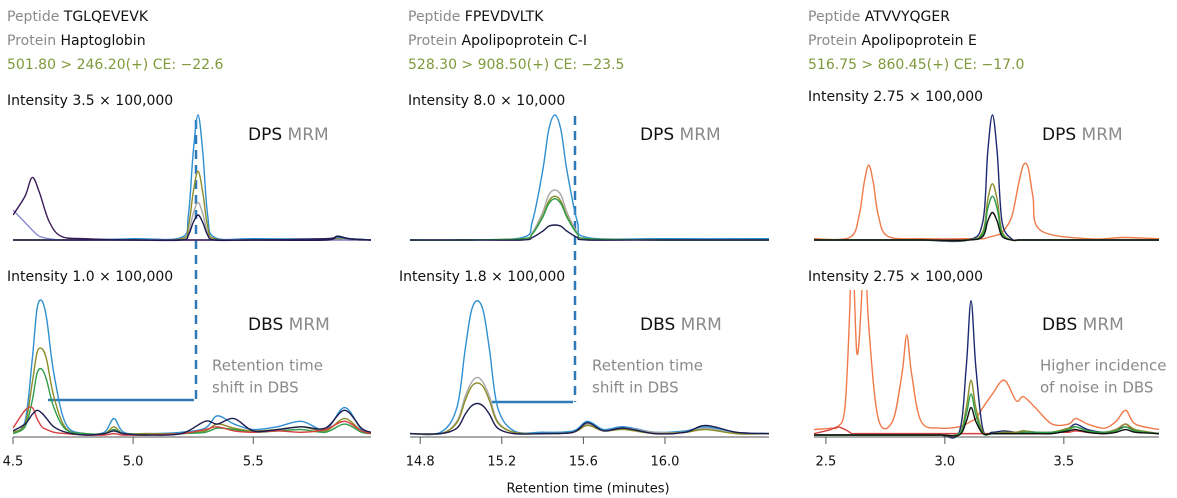 Image resolution: width=1177 pixels, height=498 pixels. Describe the element at coordinates (253, 462) in the screenshot. I see `x-tick-label: 5.5` at that location.